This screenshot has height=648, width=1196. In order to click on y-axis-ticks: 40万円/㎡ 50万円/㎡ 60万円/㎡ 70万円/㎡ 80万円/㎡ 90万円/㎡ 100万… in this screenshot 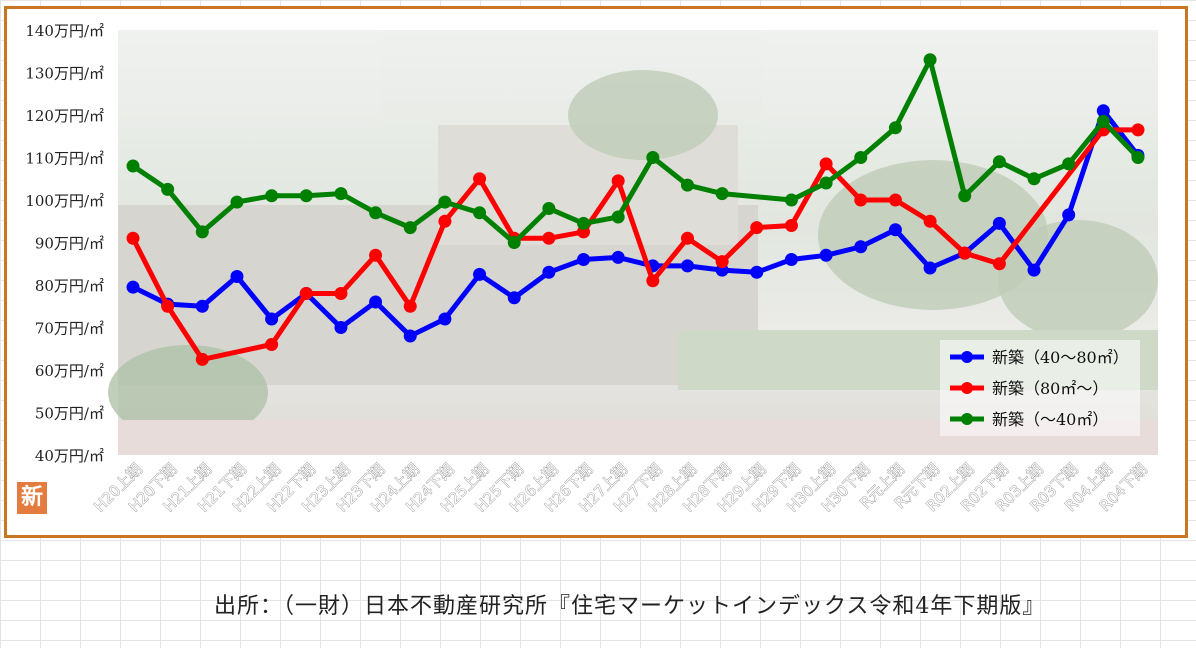, I will do `click(64, 243)`.